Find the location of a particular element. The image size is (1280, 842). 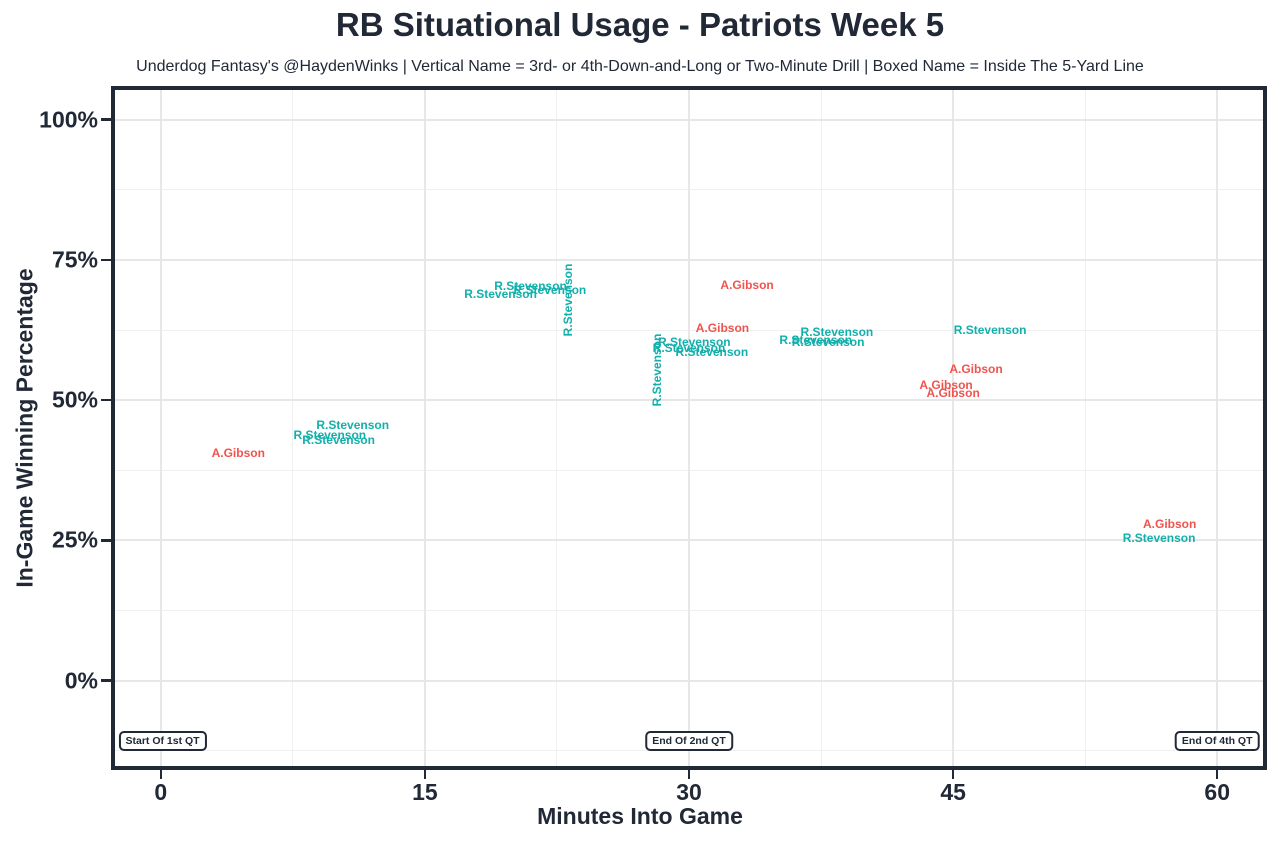

quarter-annotation: Start Of 1st QT is located at coordinates (162, 741).